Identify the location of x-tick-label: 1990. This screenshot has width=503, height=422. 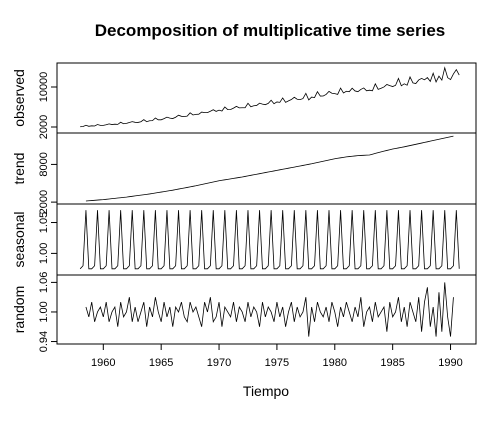
(450, 363).